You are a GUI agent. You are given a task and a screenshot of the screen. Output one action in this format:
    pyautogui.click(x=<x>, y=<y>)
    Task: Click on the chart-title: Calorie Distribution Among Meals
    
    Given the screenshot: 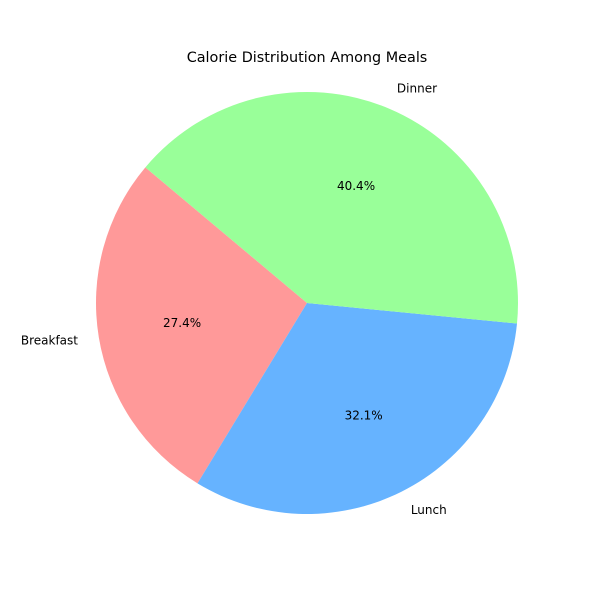 What is the action you would take?
    pyautogui.click(x=307, y=58)
    